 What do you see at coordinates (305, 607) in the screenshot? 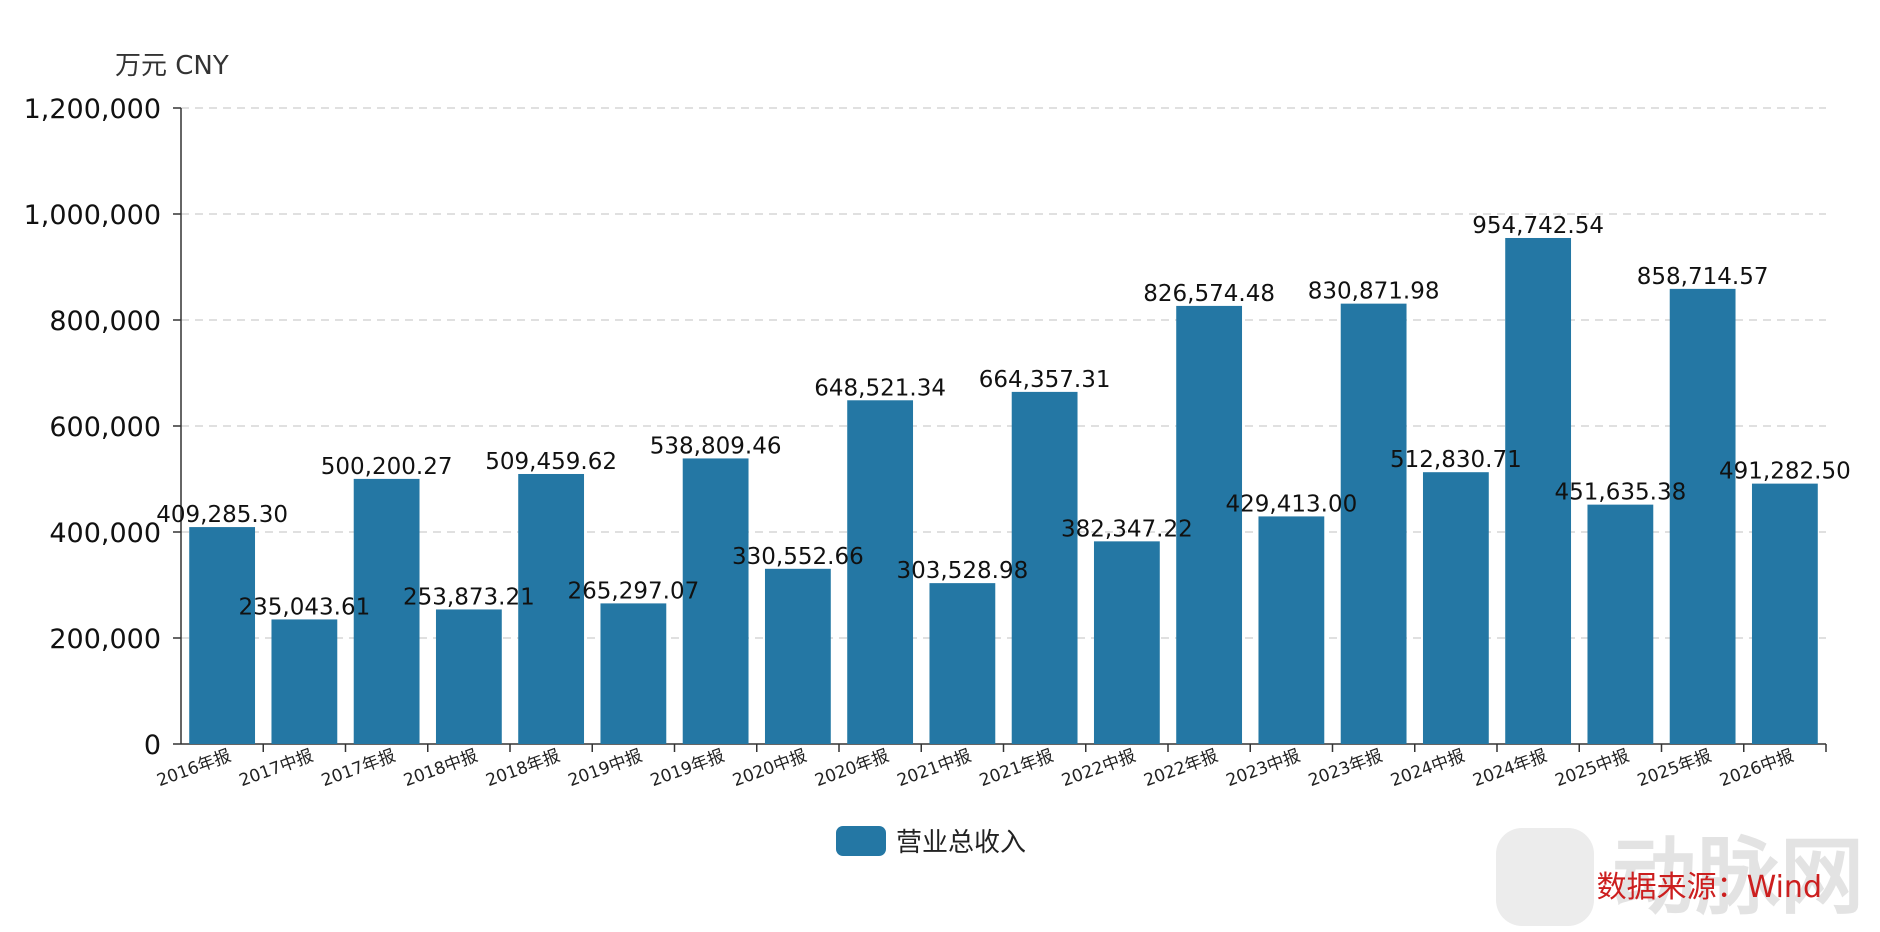
I see `data-label: 235,043.61` at bounding box center [305, 607].